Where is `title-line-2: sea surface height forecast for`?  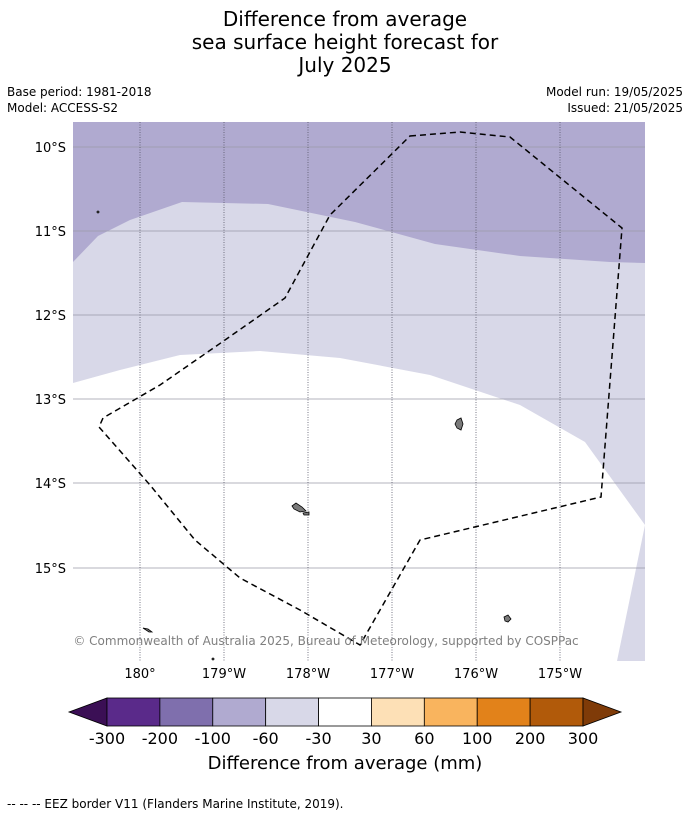
title-line-2: sea surface height forecast for is located at coordinates (345, 42).